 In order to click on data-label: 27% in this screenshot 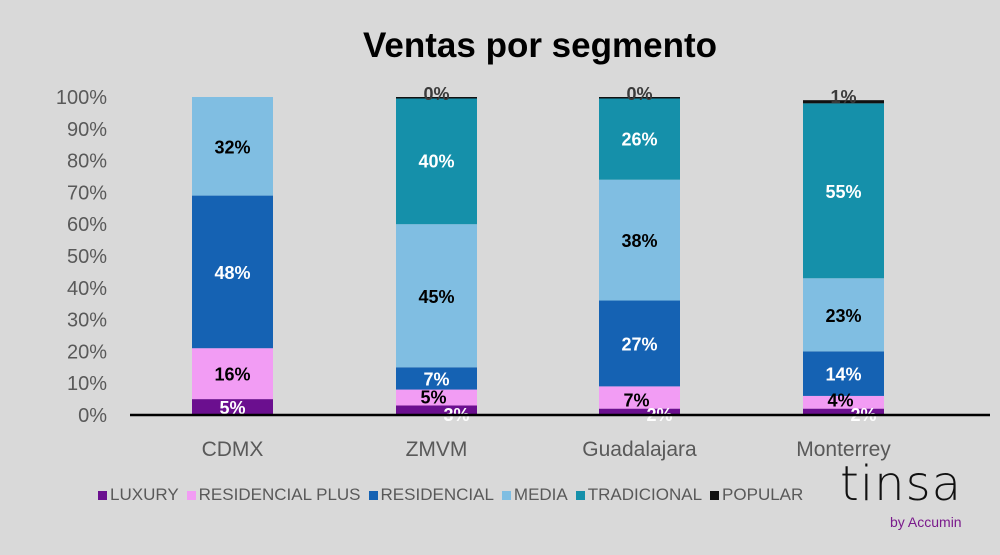, I will do `click(639, 344)`.